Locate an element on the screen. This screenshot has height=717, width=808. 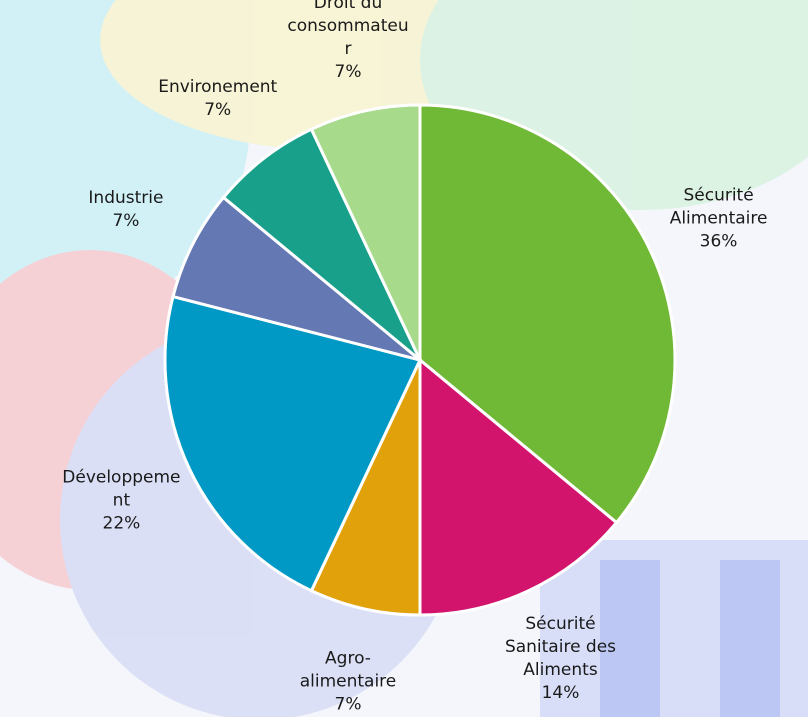
category-label: Développement is located at coordinates (121, 488).